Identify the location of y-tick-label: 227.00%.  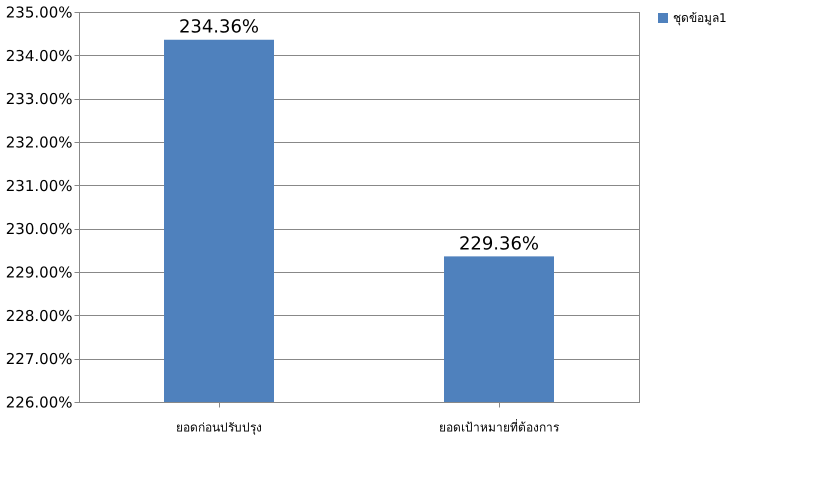
(39, 359).